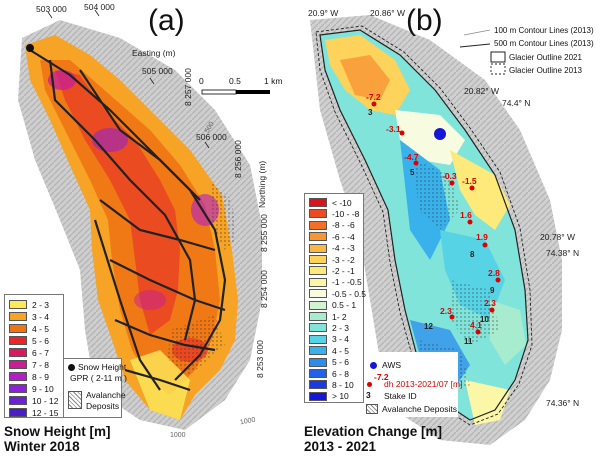  Describe the element at coordinates (411, 157) in the screenshot. I see `stake-dh-value: -4.7` at that location.